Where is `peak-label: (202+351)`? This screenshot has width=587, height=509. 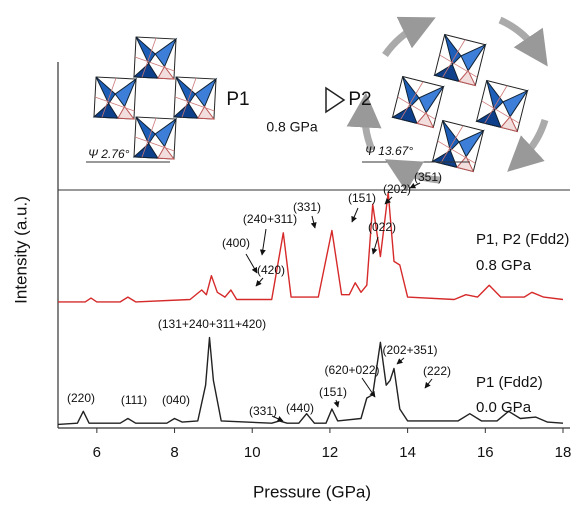 peak-label: (202+351) is located at coordinates (409, 350).